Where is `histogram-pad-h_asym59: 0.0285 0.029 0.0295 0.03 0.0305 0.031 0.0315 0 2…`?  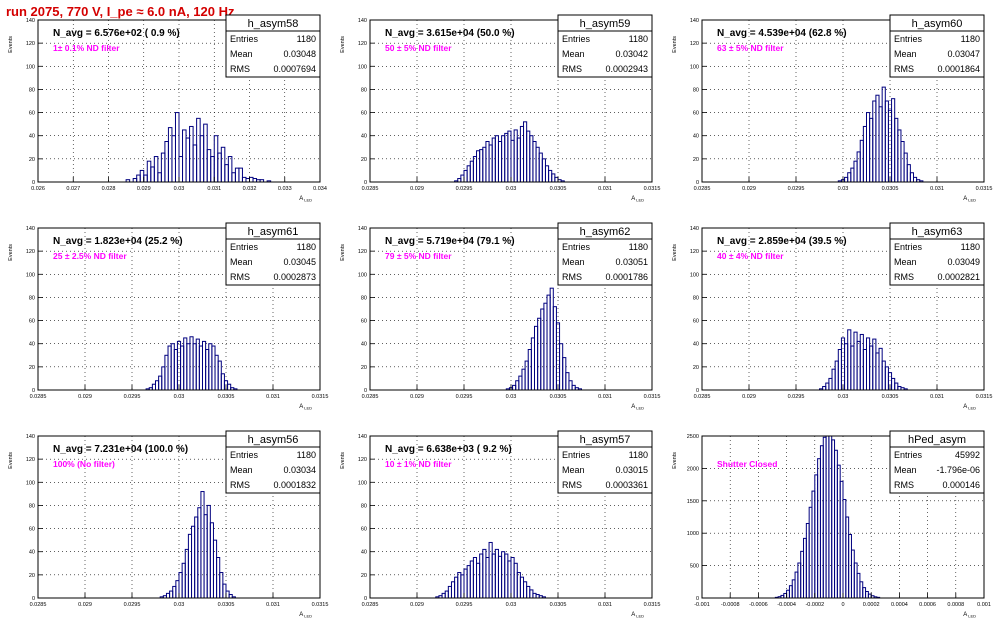
histogram-pad-h_asym59: 0.0285 0.029 0.0295 0.03 0.0305 0.031 0.0315 0 2… is located at coordinates (500, 108).